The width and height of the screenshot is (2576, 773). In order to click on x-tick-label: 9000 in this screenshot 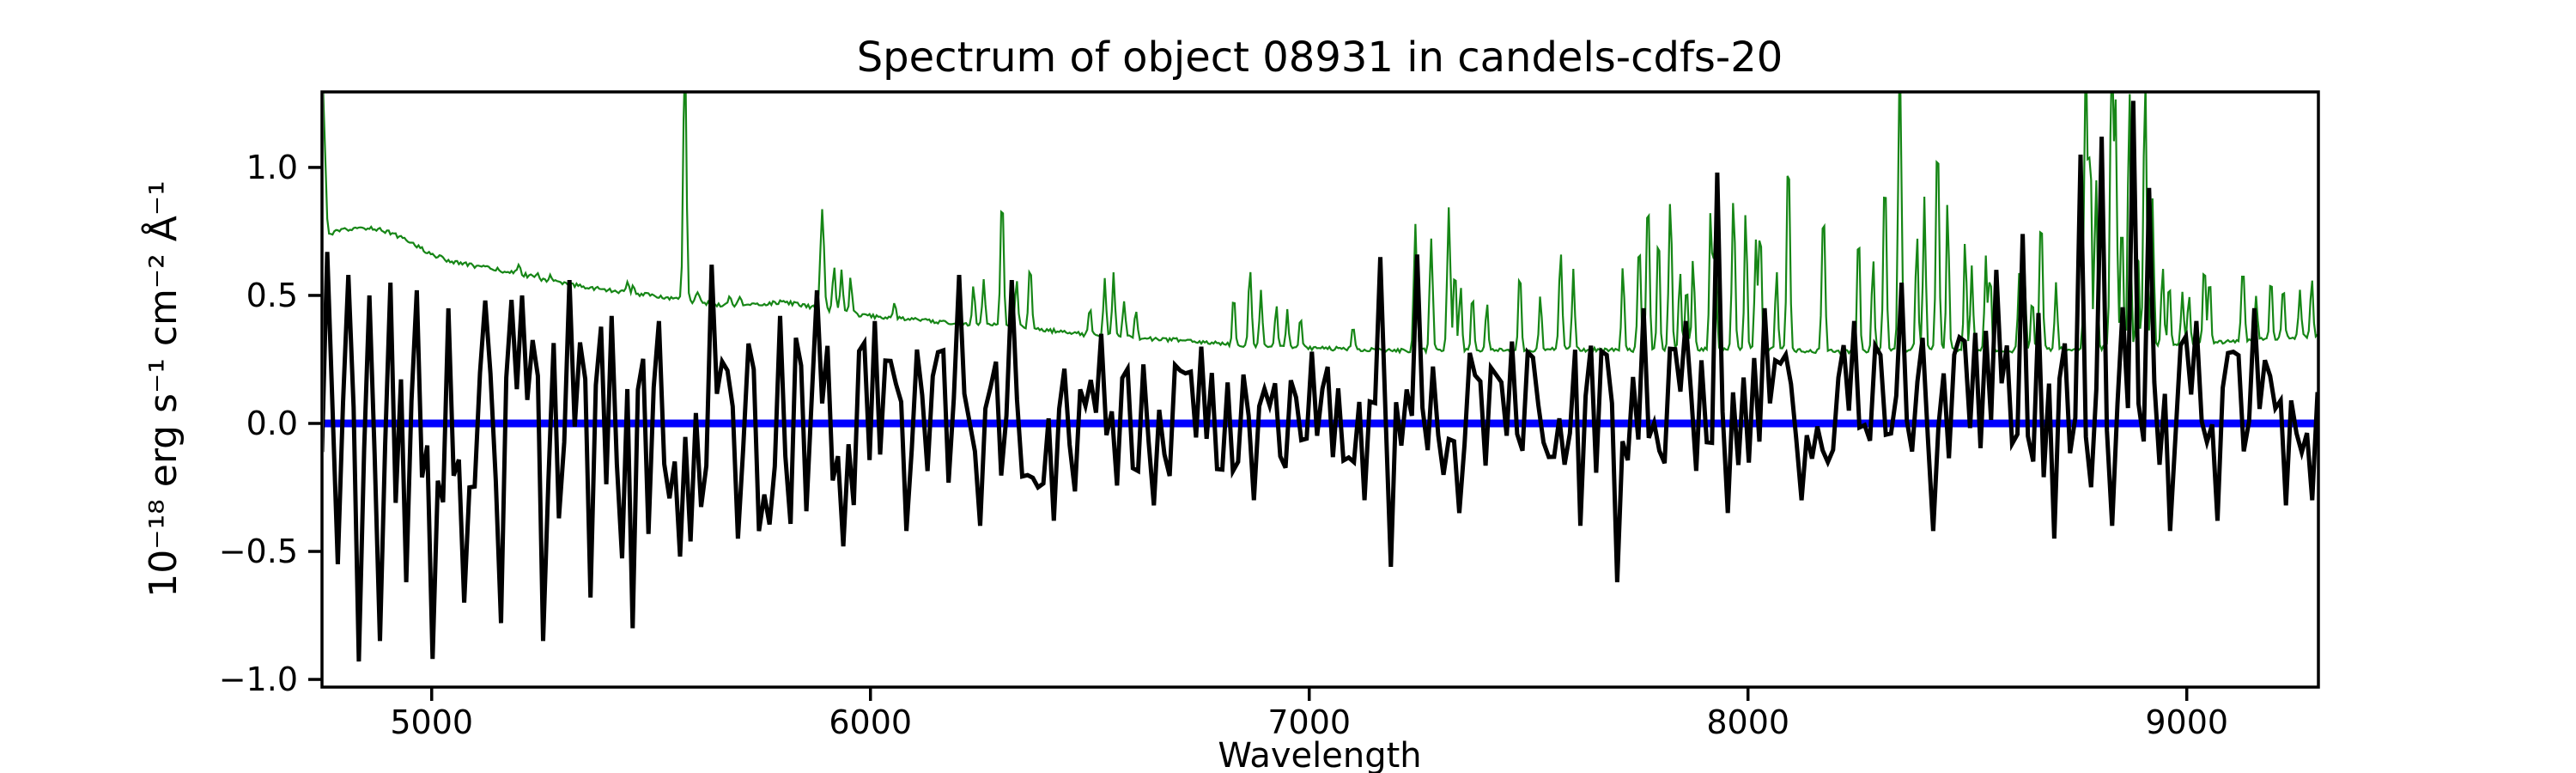, I will do `click(2186, 722)`.